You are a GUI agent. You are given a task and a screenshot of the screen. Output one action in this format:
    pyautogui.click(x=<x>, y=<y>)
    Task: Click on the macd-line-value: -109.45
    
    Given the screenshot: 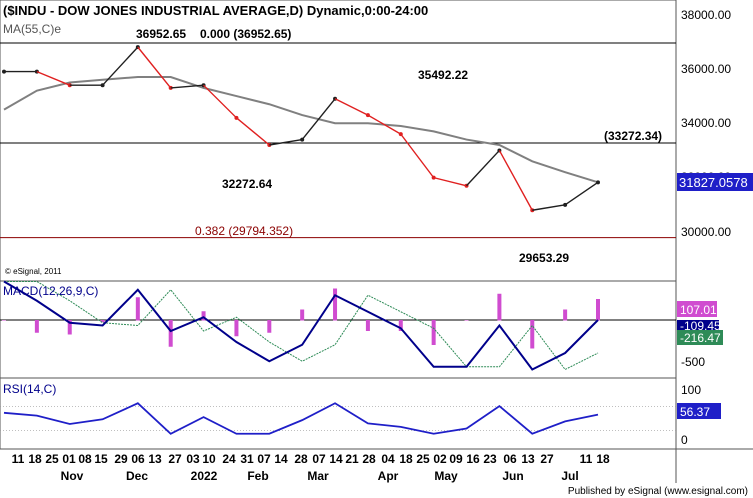 What is the action you would take?
    pyautogui.click(x=700, y=326)
    